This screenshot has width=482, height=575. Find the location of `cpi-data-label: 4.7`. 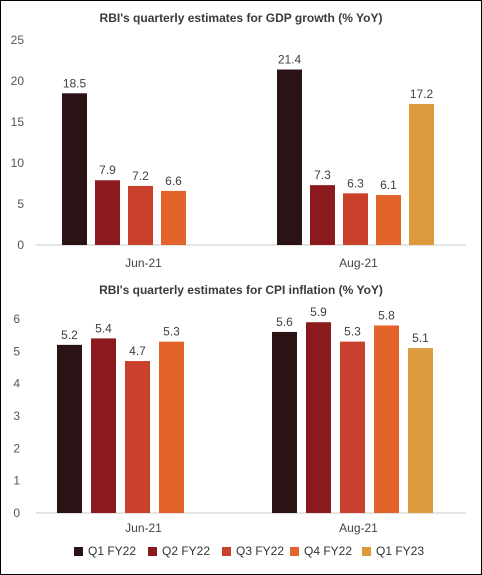

cpi-data-label: 4.7 is located at coordinates (137, 351).